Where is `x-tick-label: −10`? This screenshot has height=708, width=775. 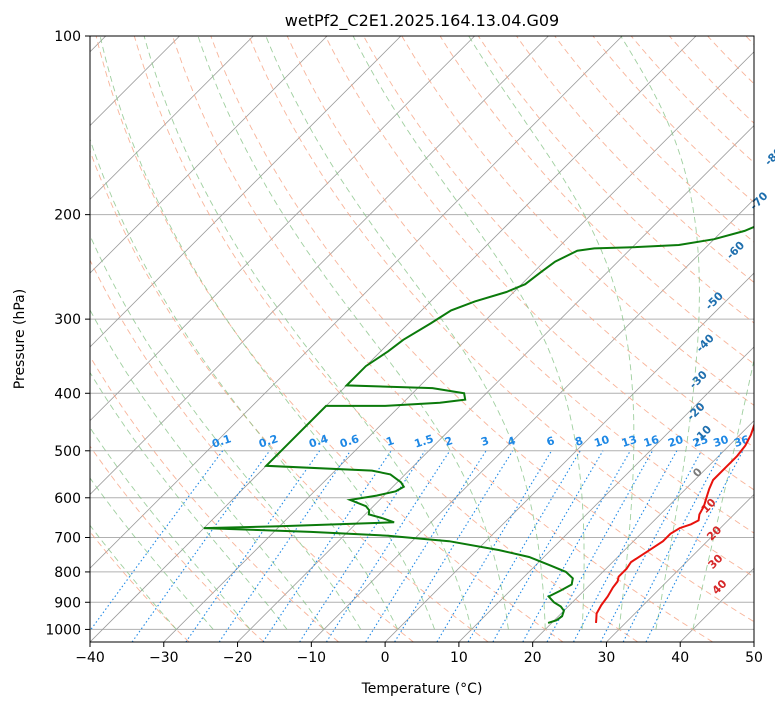
x-tick-label: −10 is located at coordinates (312, 658).